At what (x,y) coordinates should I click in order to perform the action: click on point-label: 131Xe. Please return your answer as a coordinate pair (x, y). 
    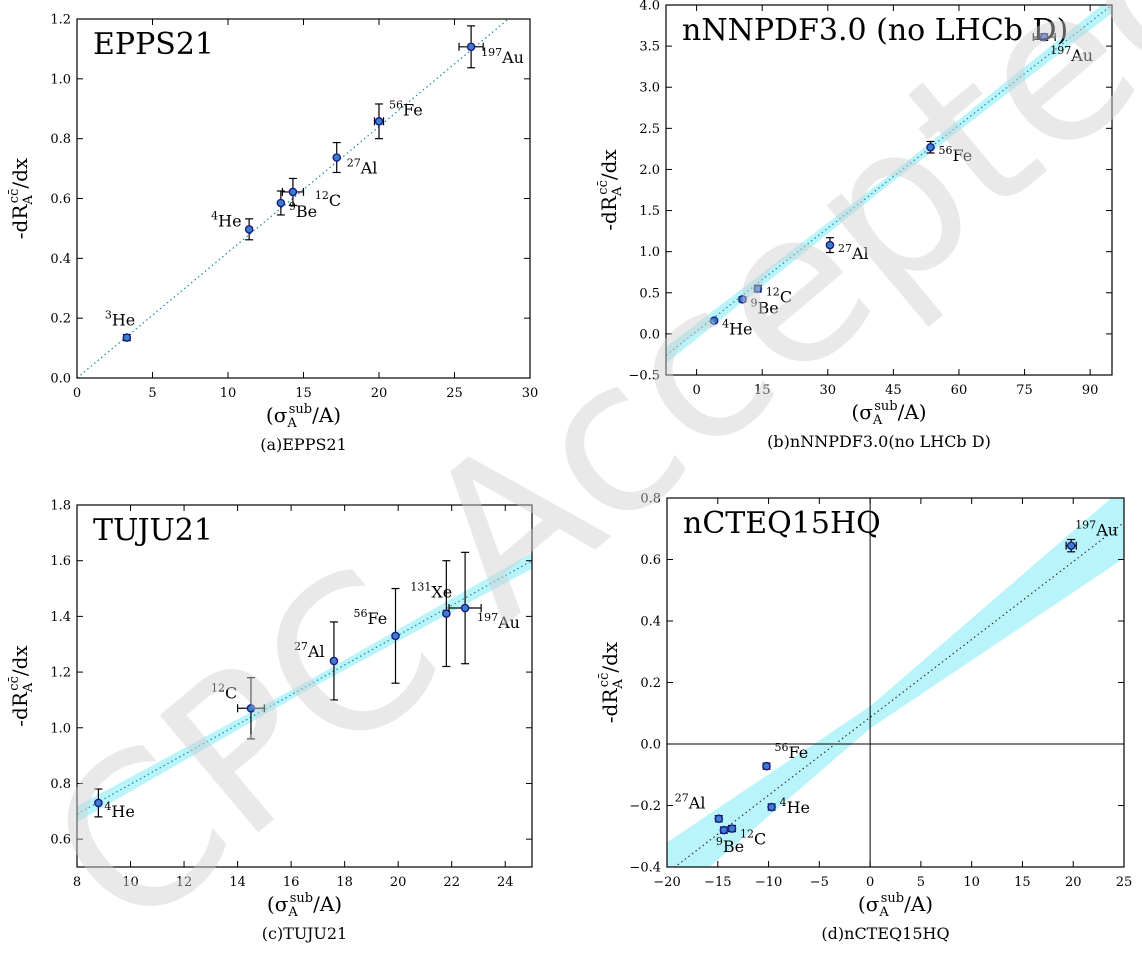
    Looking at the image, I should click on (431, 591).